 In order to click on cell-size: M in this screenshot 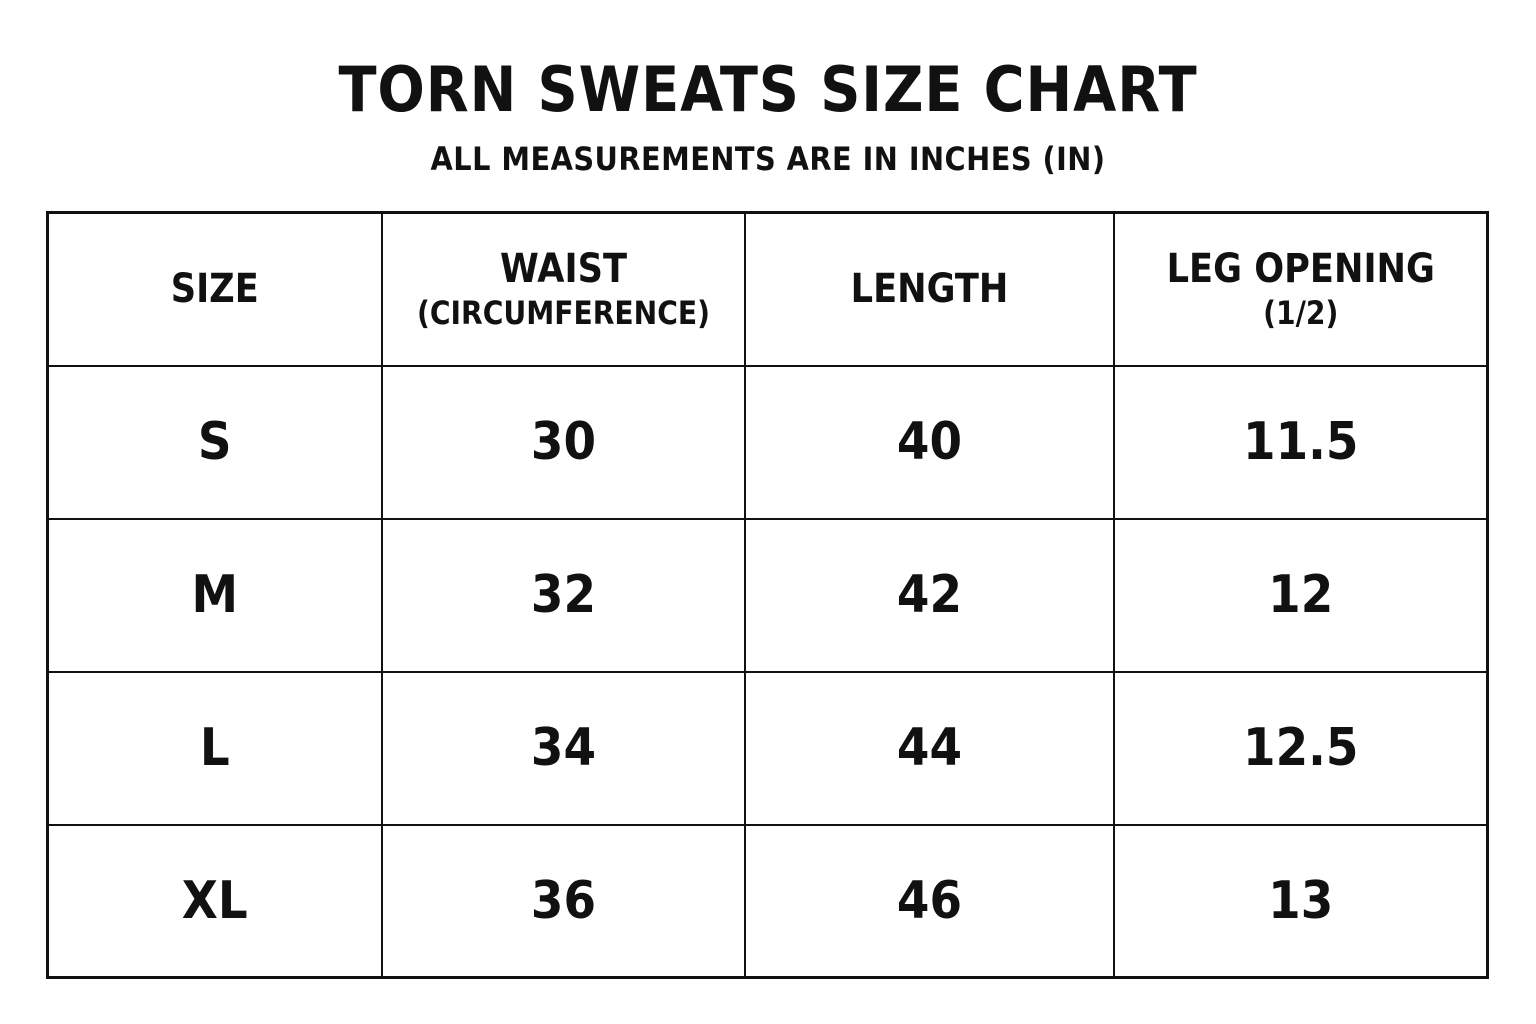, I will do `click(214, 595)`.